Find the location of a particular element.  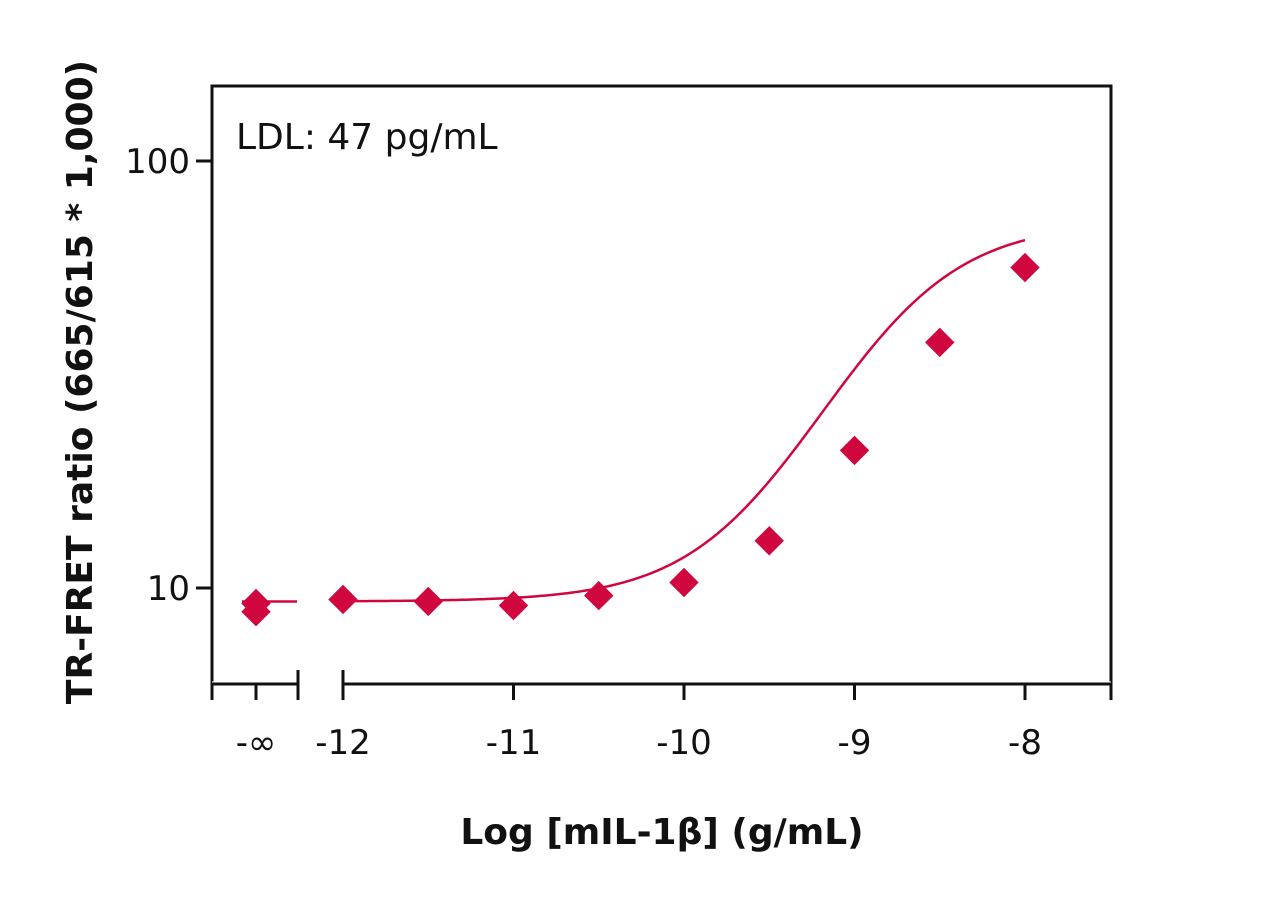

blank-data-point is located at coordinates (256, 611).